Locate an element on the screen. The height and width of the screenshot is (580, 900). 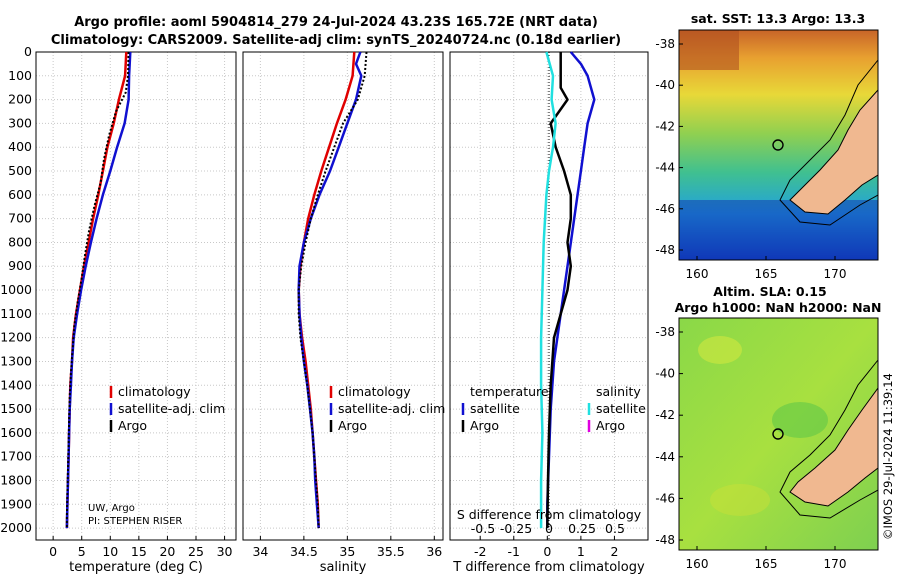
difference-x2-tick-label: 0.5 is located at coordinates (615, 528).